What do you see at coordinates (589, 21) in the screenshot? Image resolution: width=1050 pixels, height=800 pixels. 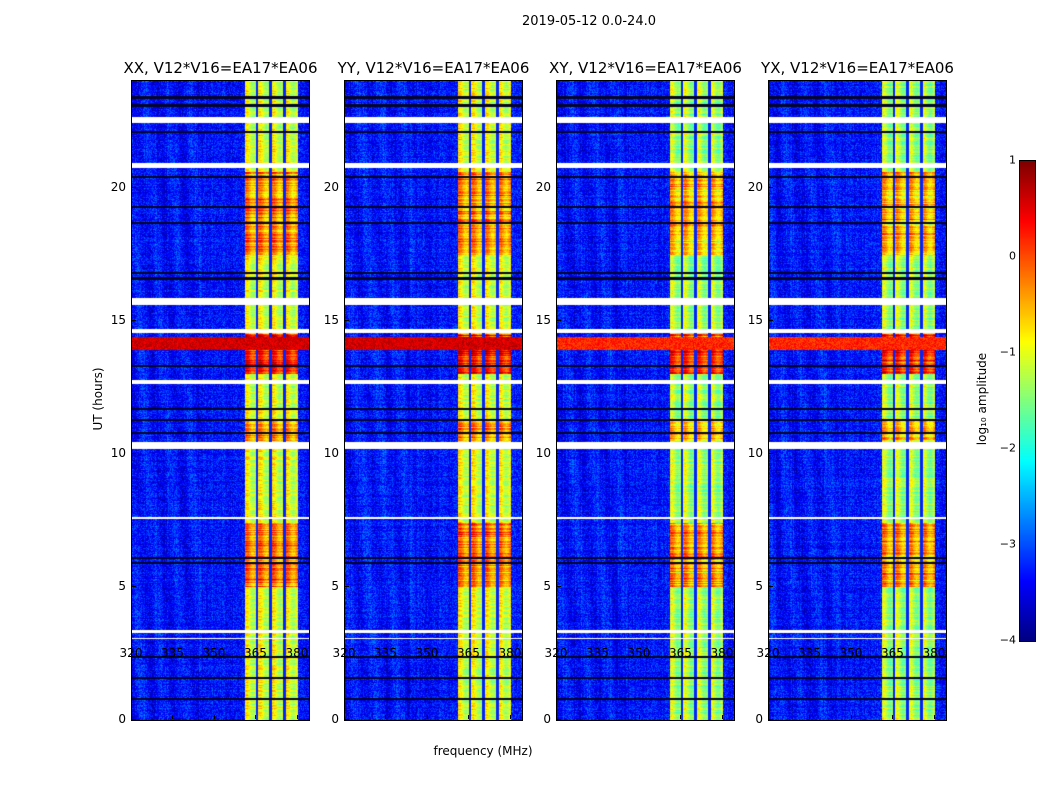 I see `figure-title: 2019-05-12 0.0-24.0` at bounding box center [589, 21].